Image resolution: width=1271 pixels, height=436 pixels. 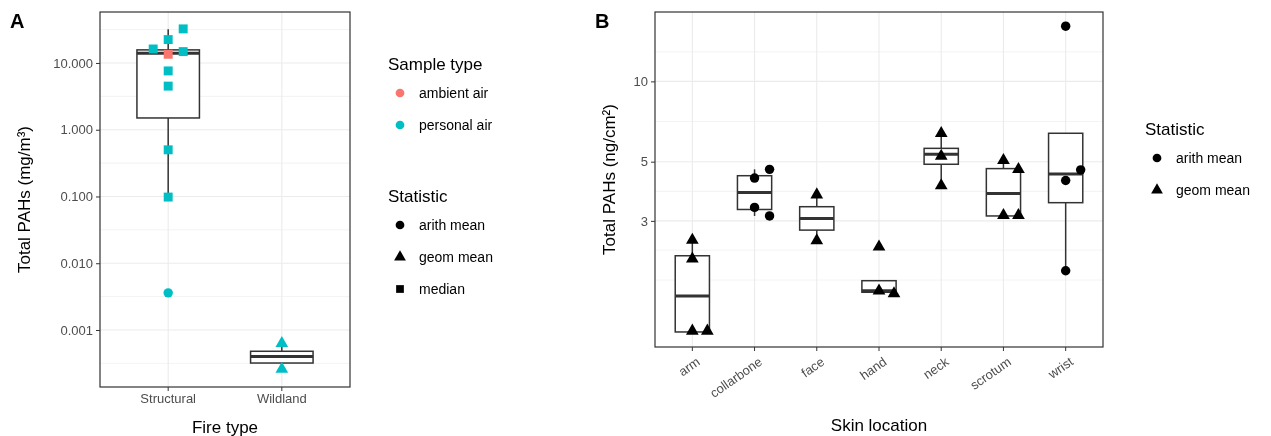 What do you see at coordinates (418, 196) in the screenshot?
I see `text: Statistic` at bounding box center [418, 196].